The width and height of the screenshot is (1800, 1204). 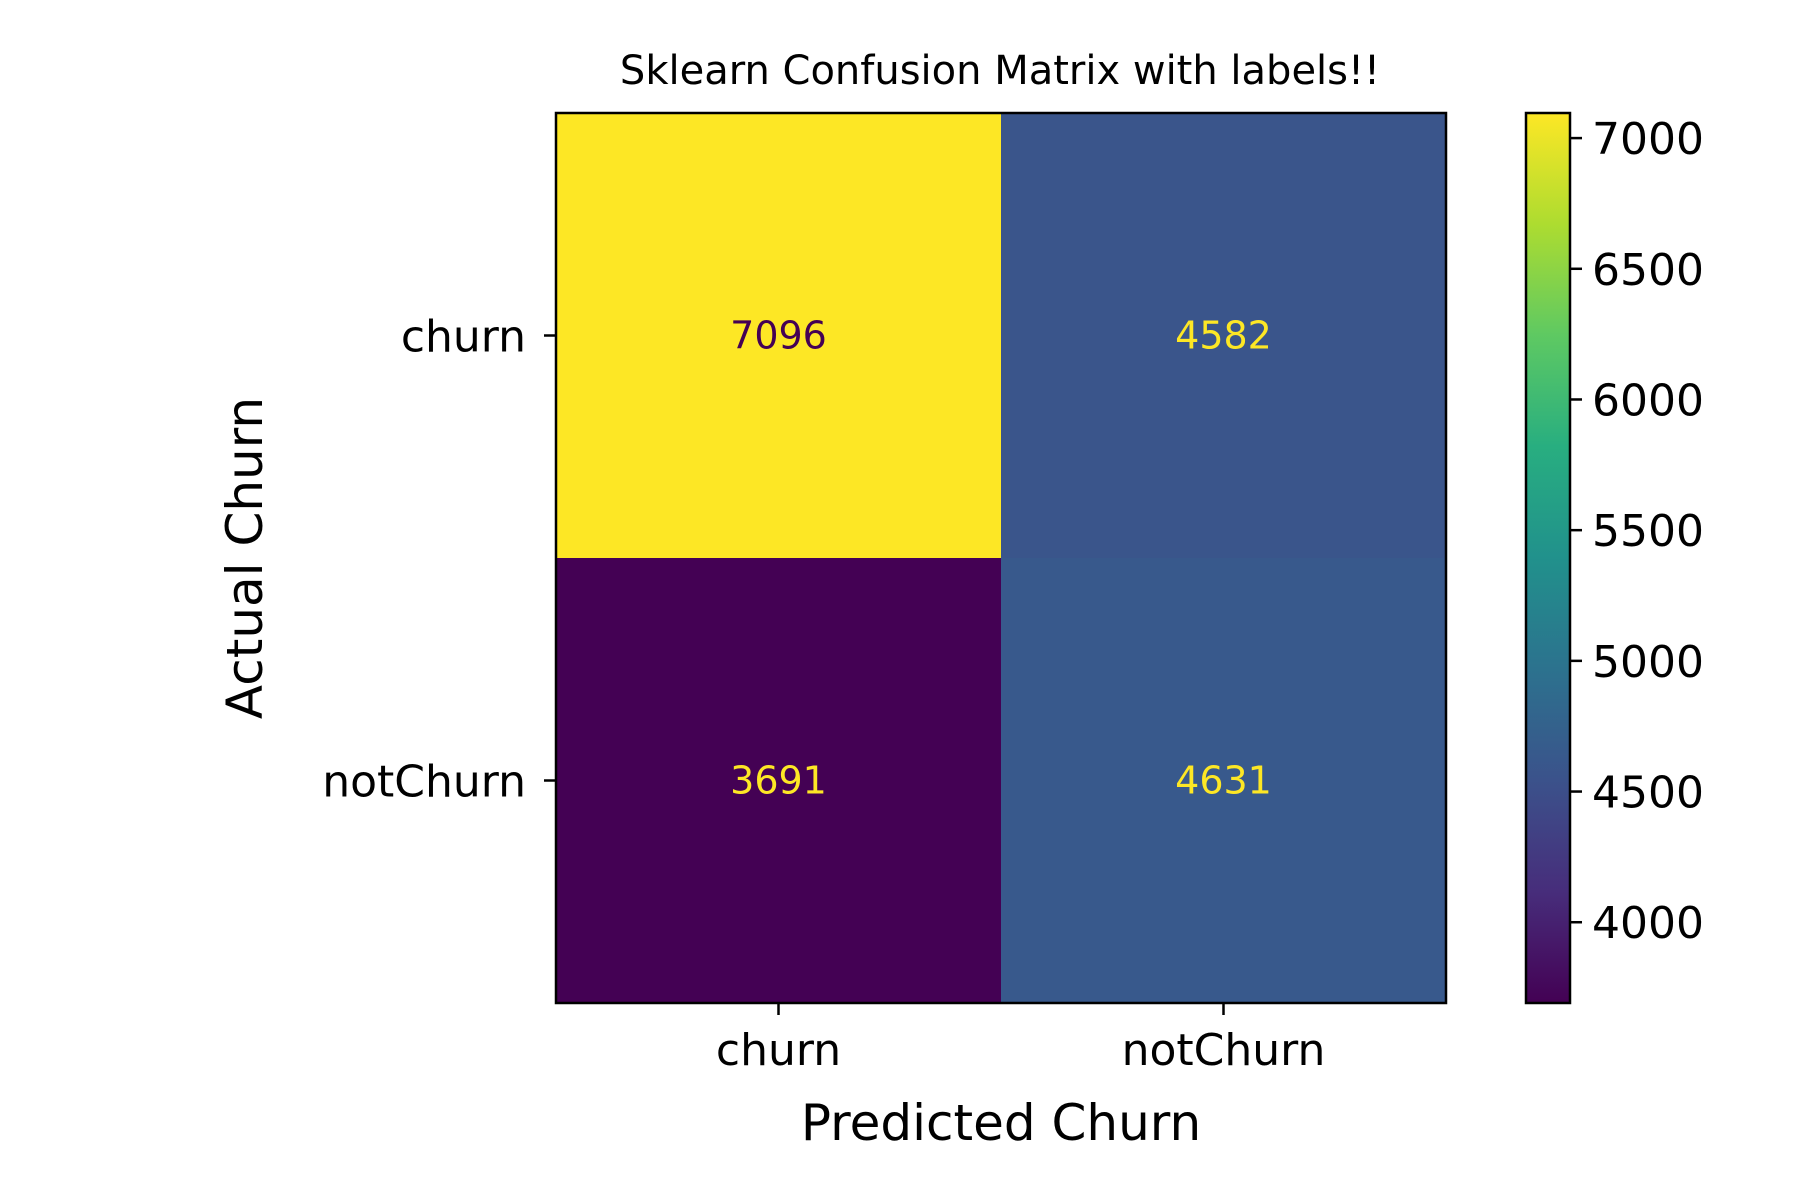 I want to click on cell-value-labels: 7096 4582 3691 4631, so click(x=1001, y=558).